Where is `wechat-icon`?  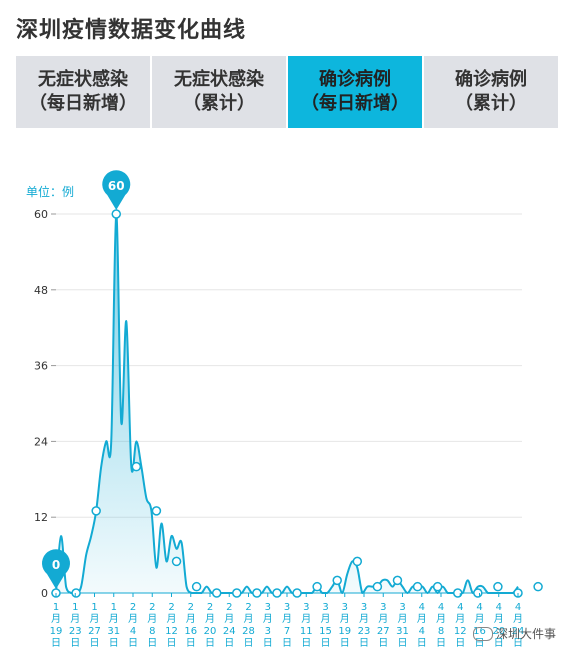
wechat-icon is located at coordinates (482, 633).